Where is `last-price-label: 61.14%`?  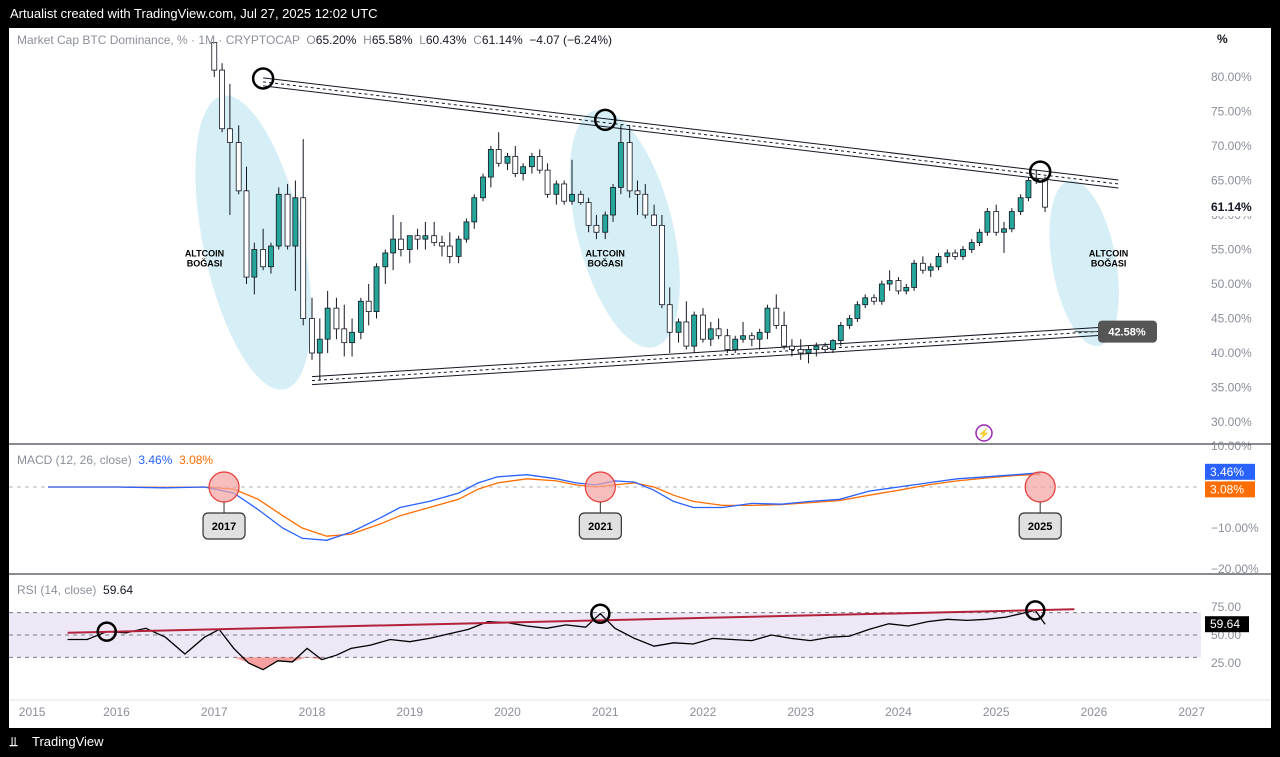
last-price-label: 61.14% is located at coordinates (1231, 207).